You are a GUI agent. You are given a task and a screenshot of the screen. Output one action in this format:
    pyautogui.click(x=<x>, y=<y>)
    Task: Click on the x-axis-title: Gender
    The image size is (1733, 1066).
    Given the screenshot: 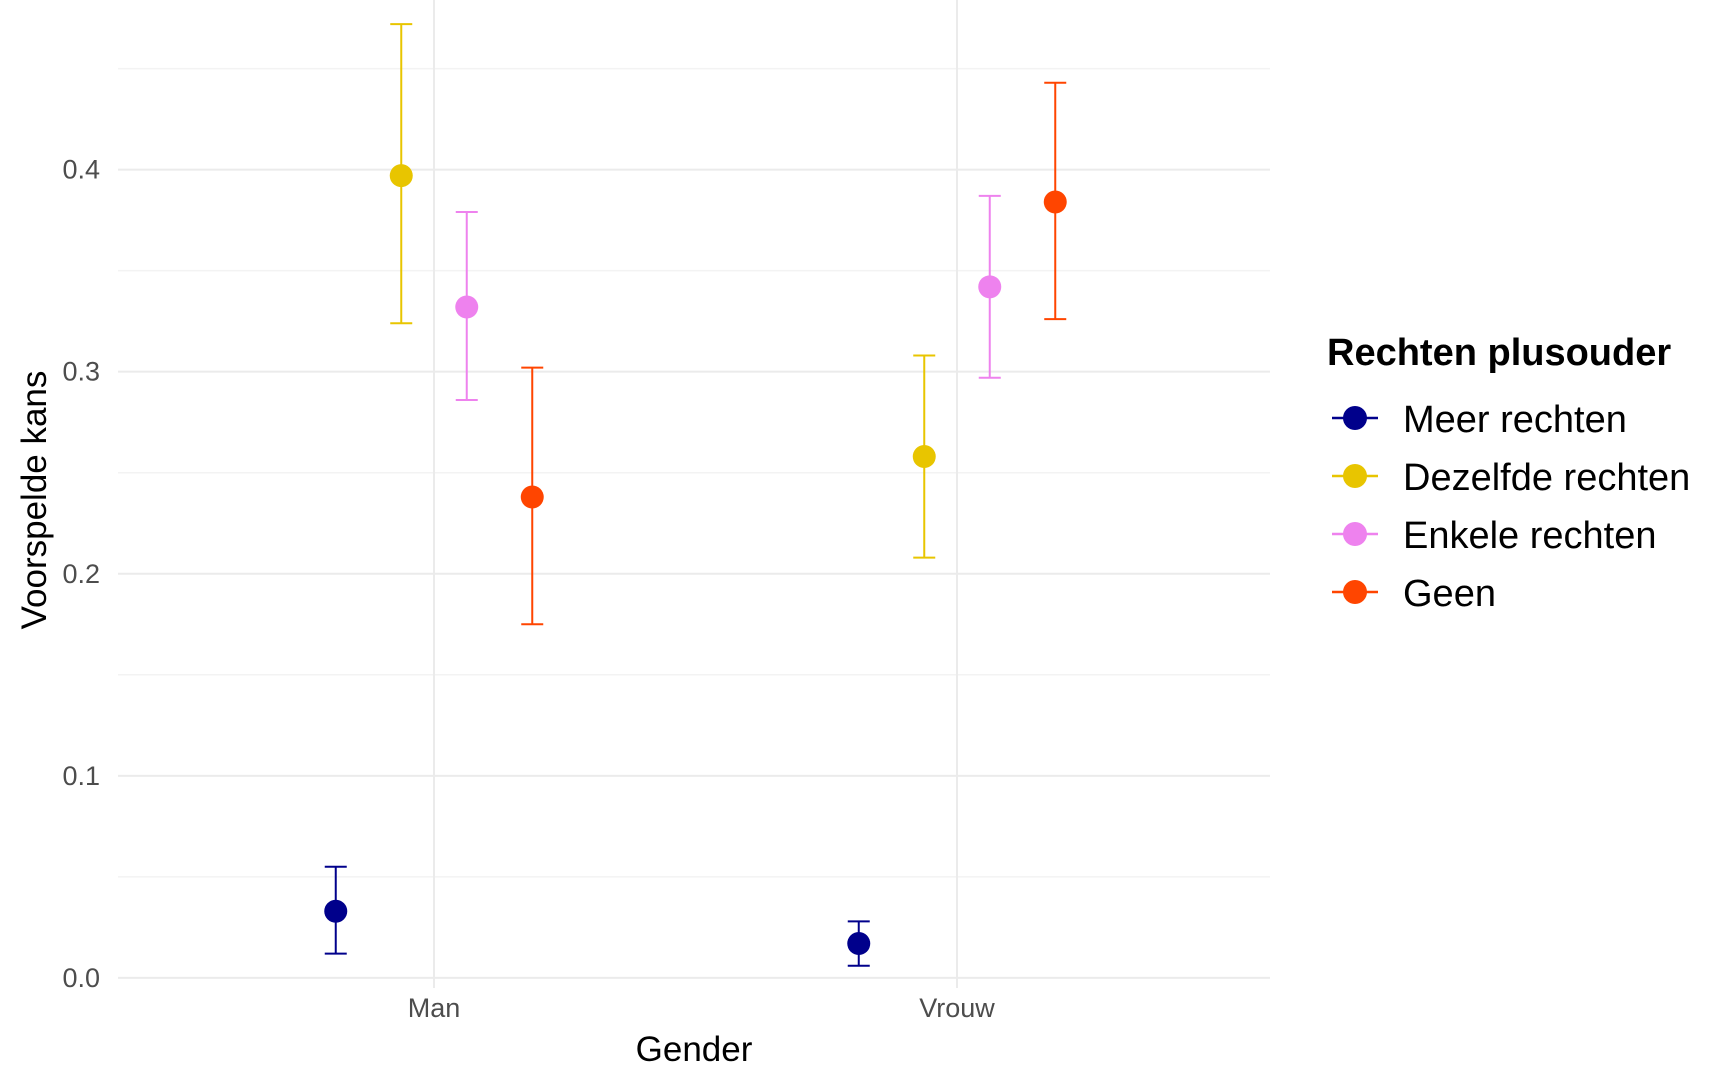 What is the action you would take?
    pyautogui.click(x=694, y=1048)
    